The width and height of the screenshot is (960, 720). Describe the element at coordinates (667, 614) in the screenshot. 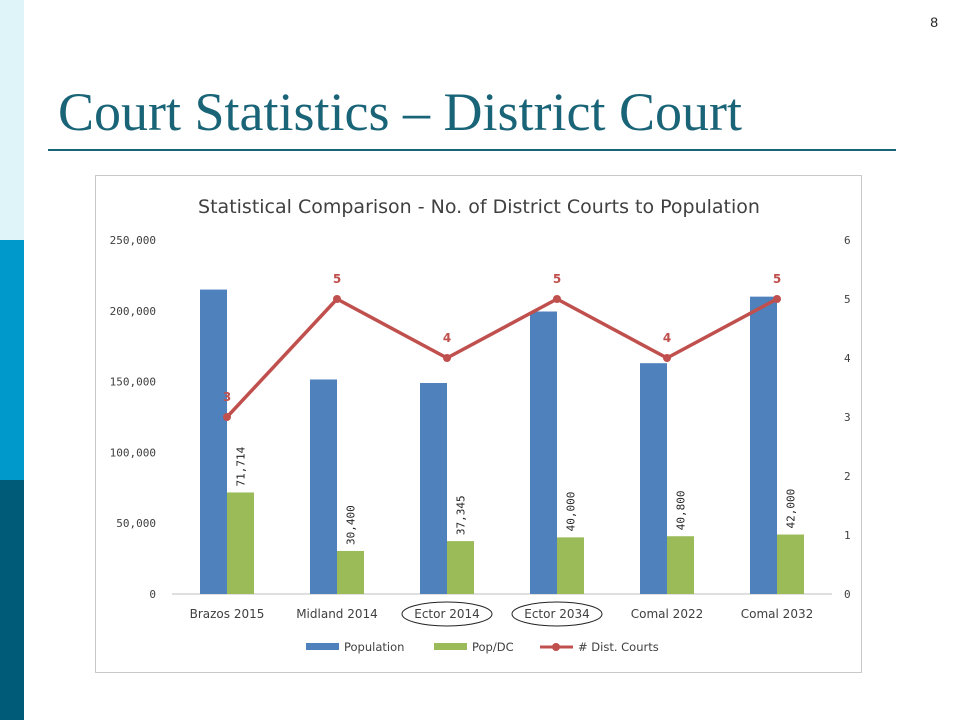

I see `x-category-label: Comal 2022` at that location.